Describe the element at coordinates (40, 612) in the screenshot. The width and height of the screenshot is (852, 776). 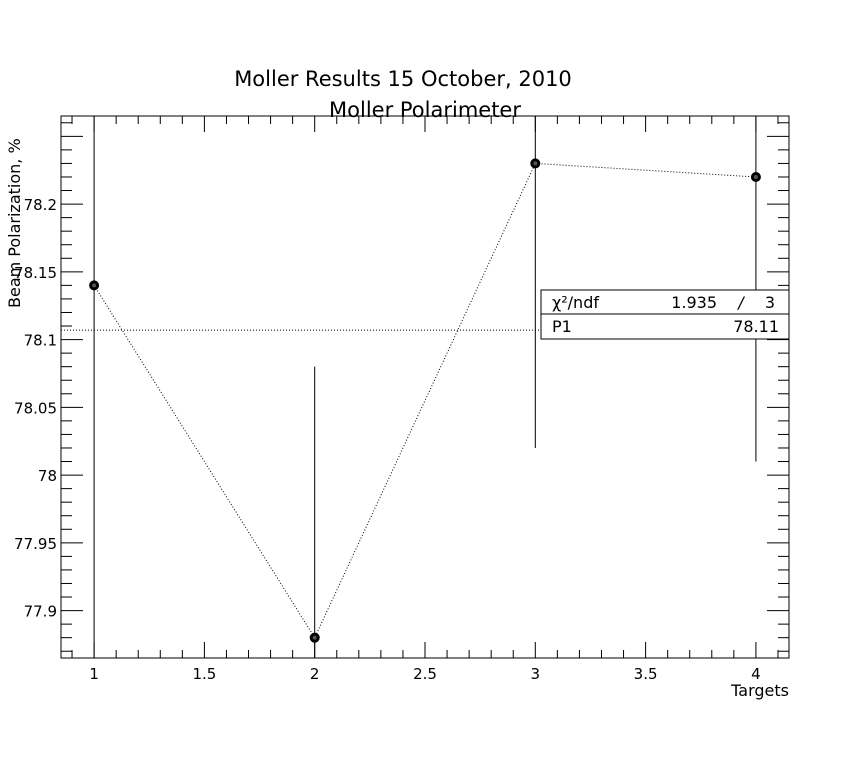
I see `y-tick-label: 77.9` at that location.